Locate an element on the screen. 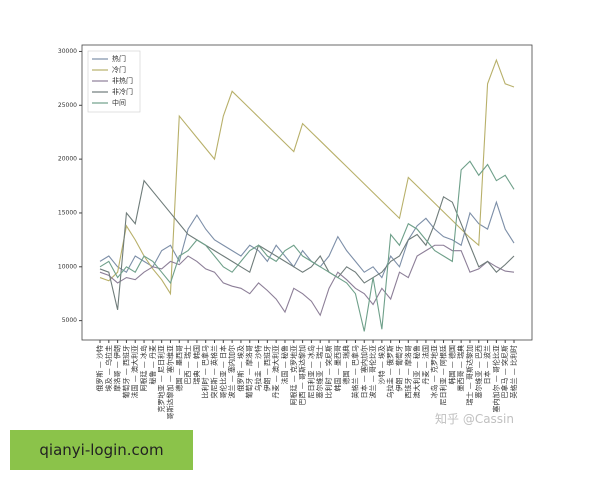 Image resolution: width=600 pixels, height=480 pixels. x-tick-label: 巴西 — 哥斯达黎加 is located at coordinates (302, 375).